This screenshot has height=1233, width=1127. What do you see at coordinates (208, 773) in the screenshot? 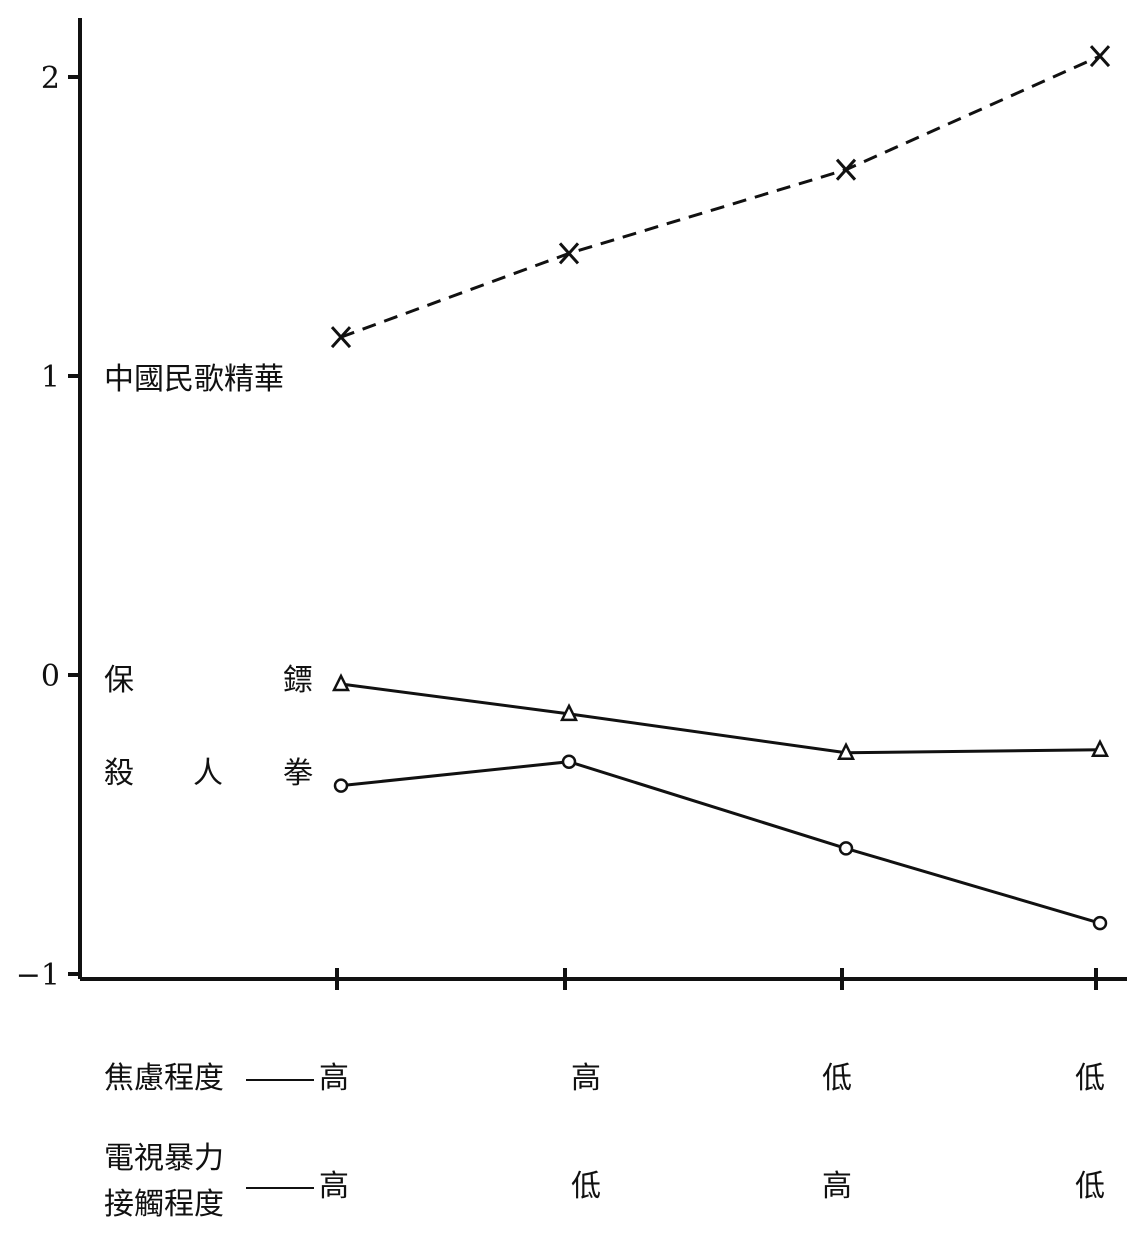
I see `series-label-fist-char-2: 人` at bounding box center [208, 773].